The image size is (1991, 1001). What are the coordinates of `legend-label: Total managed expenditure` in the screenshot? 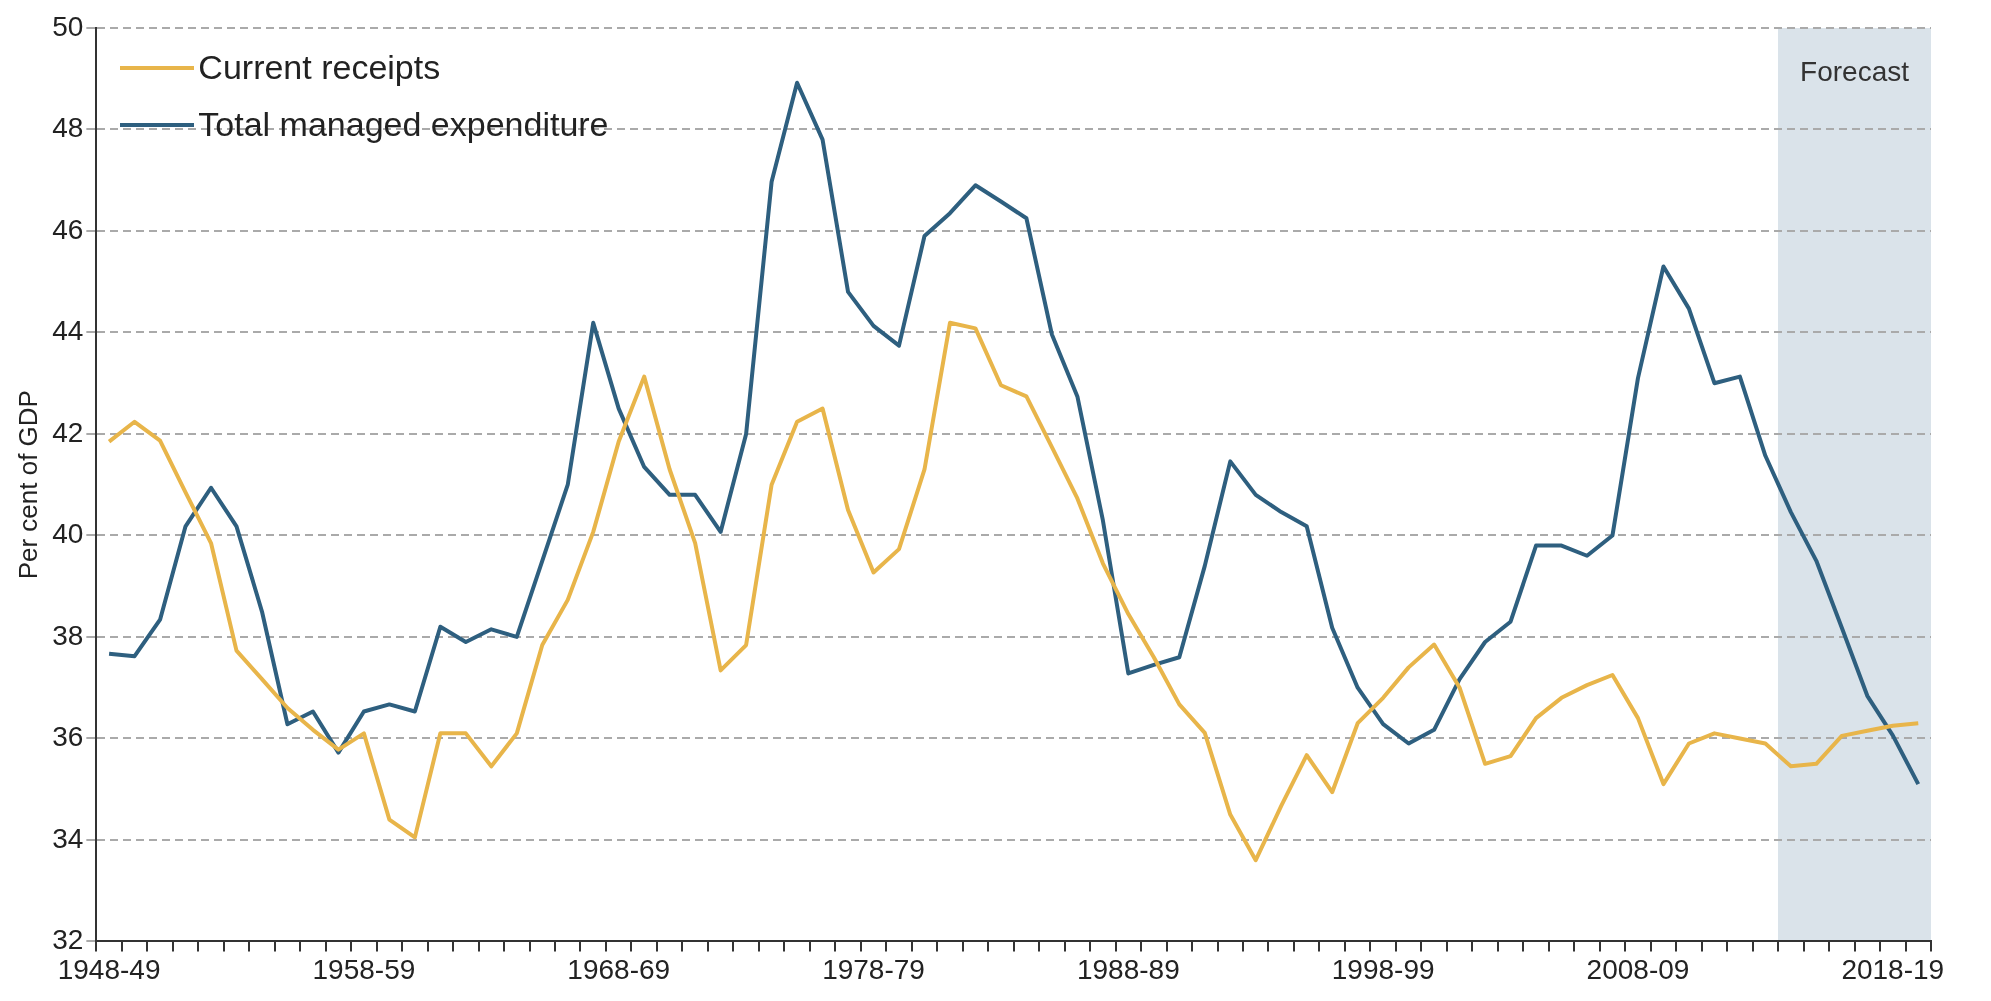 It's located at (403, 124).